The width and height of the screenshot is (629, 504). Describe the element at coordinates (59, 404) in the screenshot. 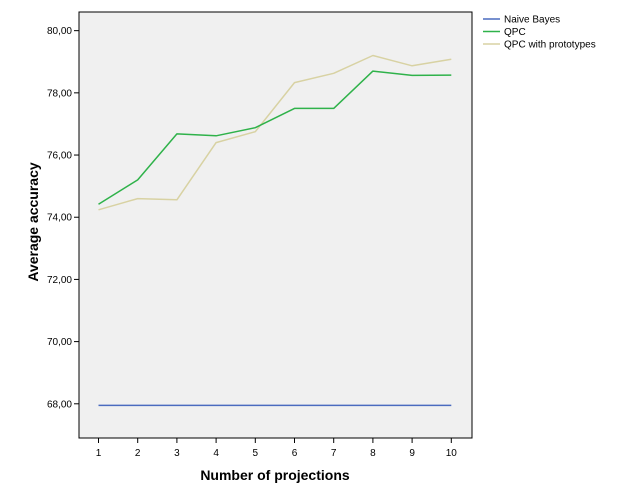

I see `y-tick-label: 68,00` at that location.